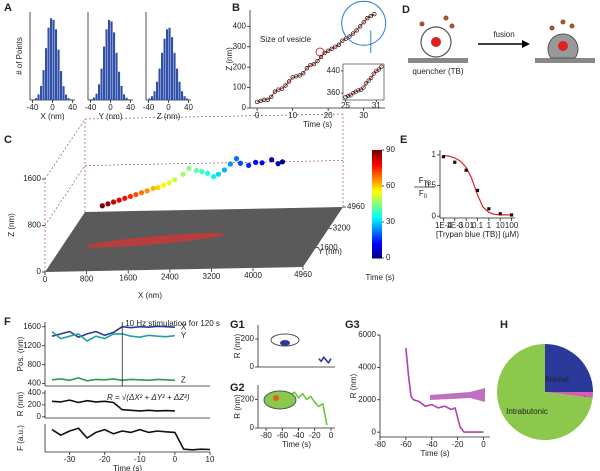  What do you see at coordinates (458, 444) in the screenshot?
I see `x-tick-label: -20` at bounding box center [458, 444].